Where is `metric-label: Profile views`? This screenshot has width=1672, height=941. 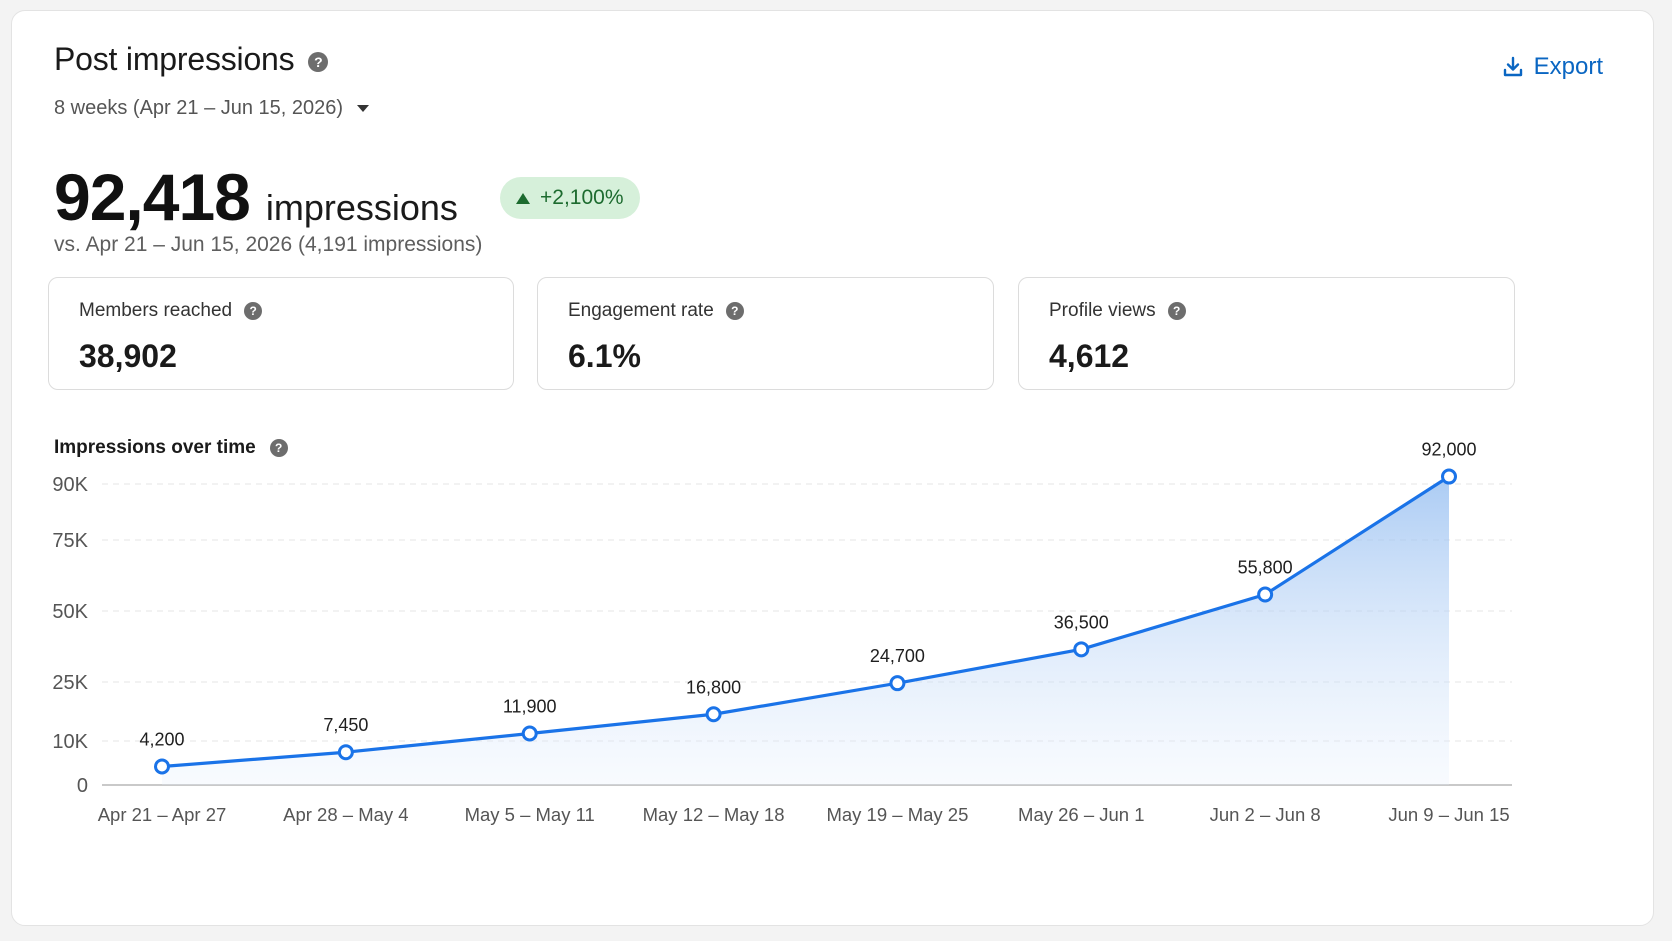
metric-label: Profile views is located at coordinates (1102, 310).